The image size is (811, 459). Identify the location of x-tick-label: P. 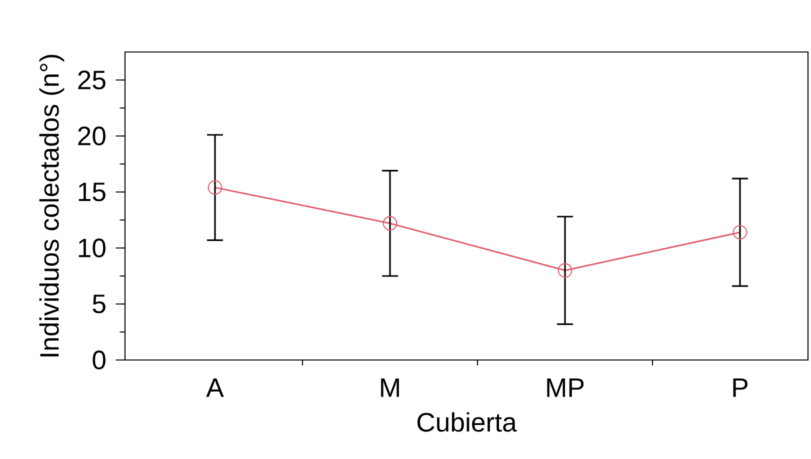
(740, 387).